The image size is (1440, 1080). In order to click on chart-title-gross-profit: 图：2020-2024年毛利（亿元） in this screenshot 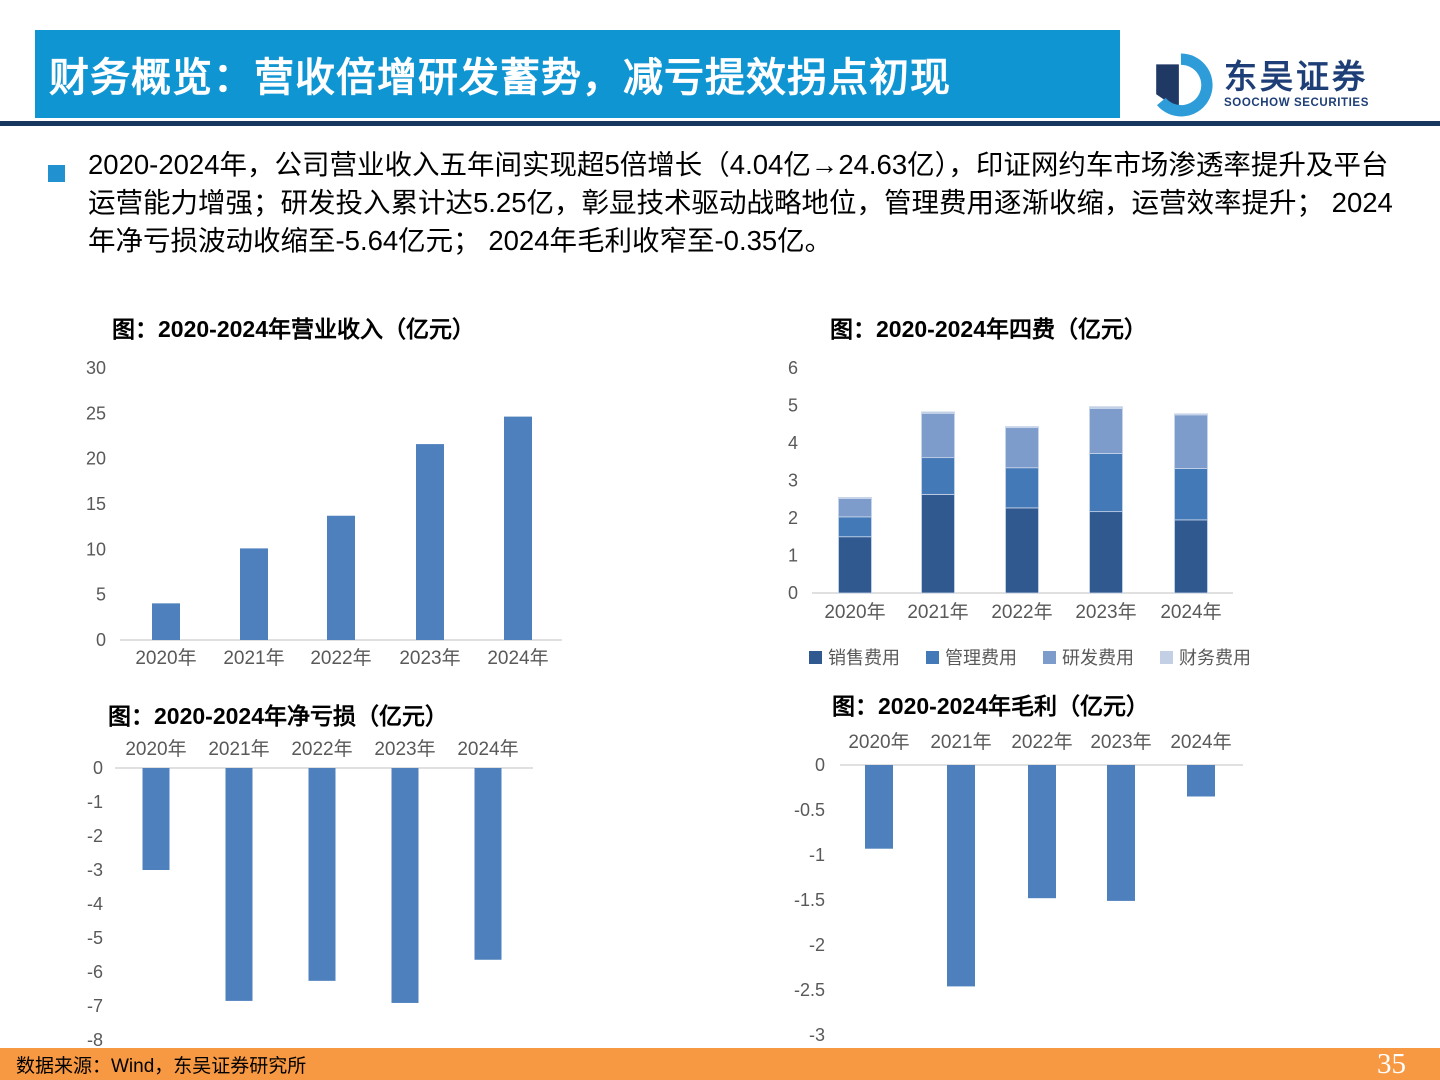, I will do `click(990, 706)`.